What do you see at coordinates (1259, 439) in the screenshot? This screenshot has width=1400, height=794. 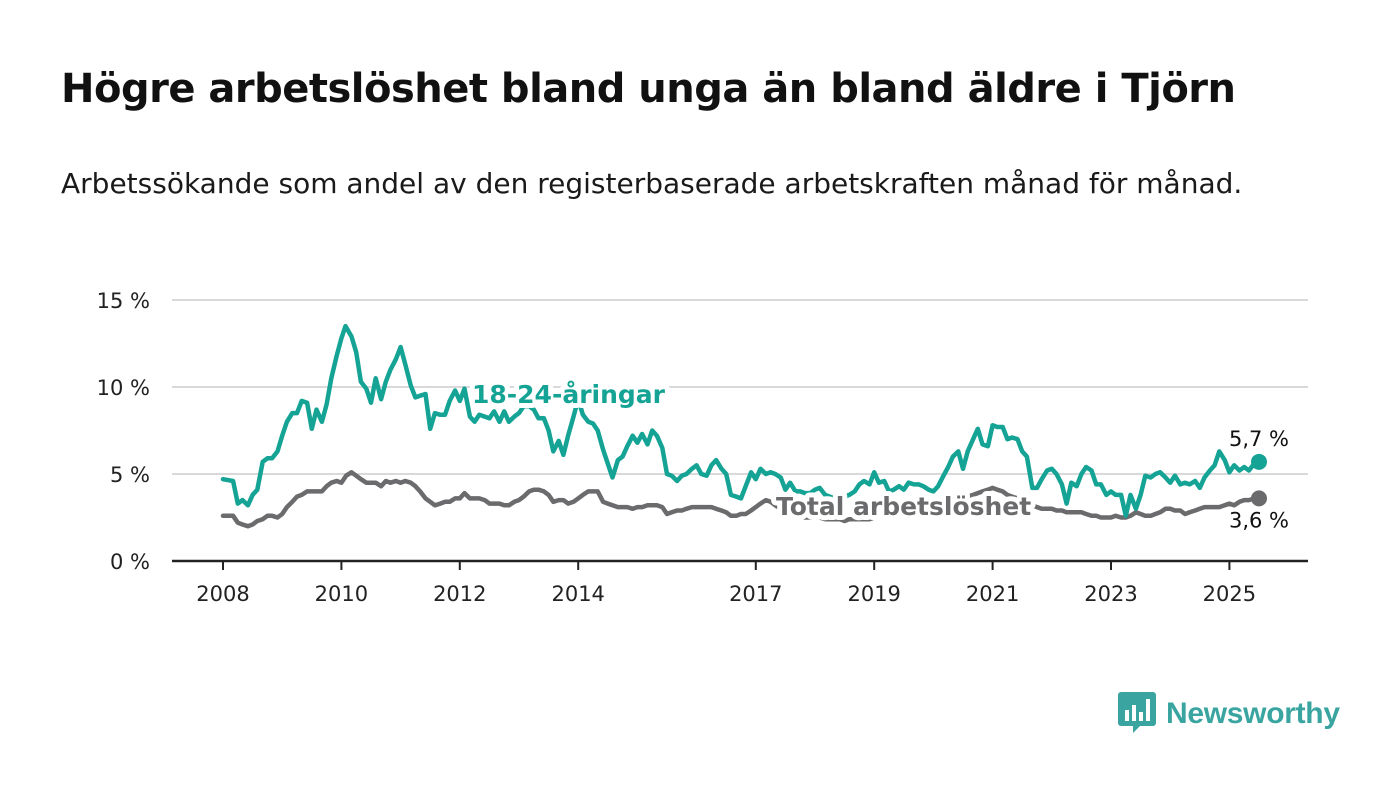 I see `end-value-label-youth: 5,7 %` at bounding box center [1259, 439].